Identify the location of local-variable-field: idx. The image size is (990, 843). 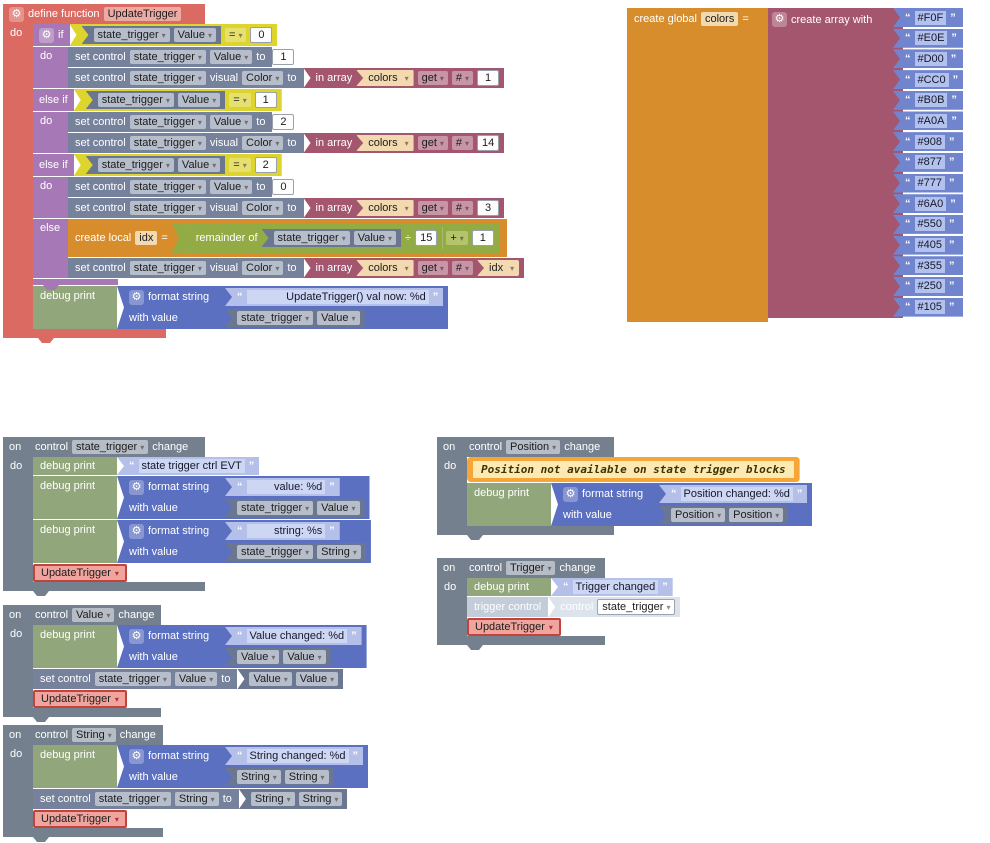
(146, 238).